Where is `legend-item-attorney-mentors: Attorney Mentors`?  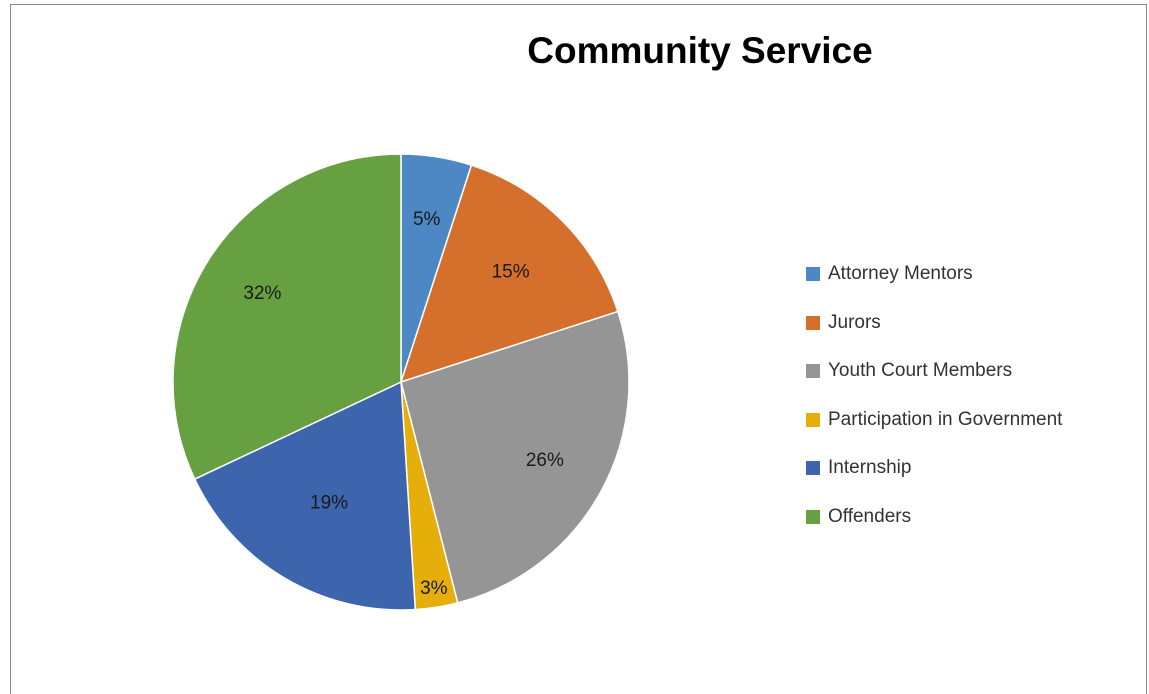
legend-item-attorney-mentors: Attorney Mentors is located at coordinates (934, 274).